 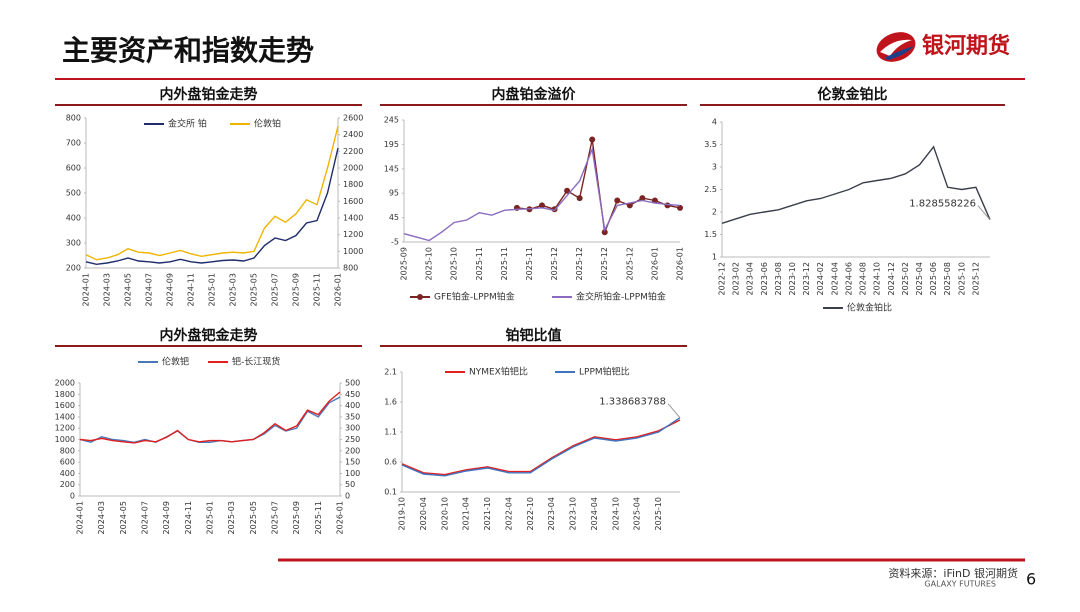 What do you see at coordinates (806, 278) in the screenshot?
I see `x-tick-label: 2023-12` at bounding box center [806, 278].